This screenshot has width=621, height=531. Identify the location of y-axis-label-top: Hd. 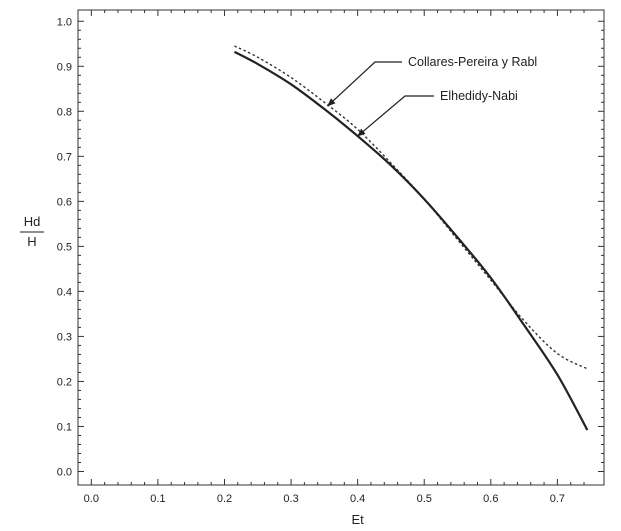
(32, 221).